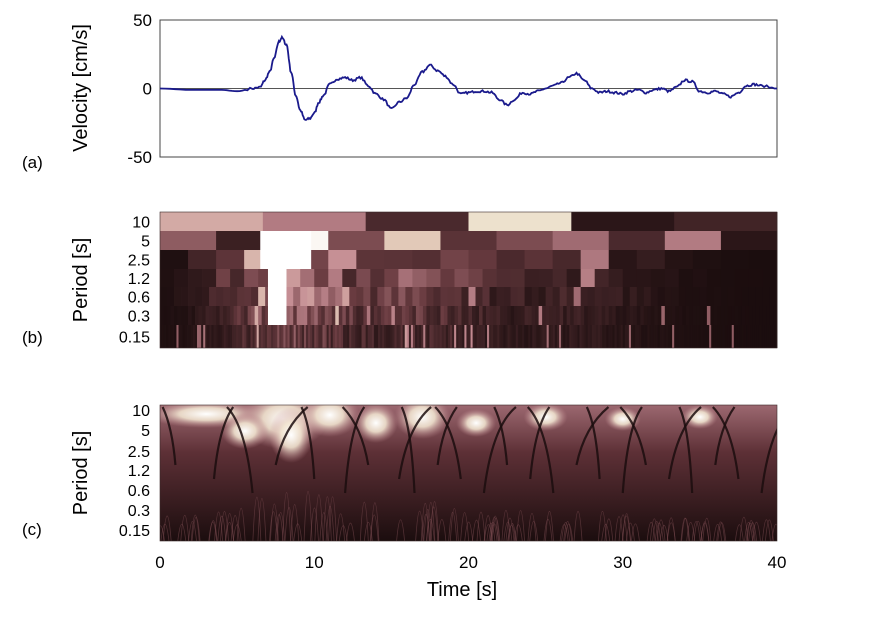 This screenshot has width=884, height=618. What do you see at coordinates (141, 223) in the screenshot?
I see `panel-b-y-tick-label: 10` at bounding box center [141, 223].